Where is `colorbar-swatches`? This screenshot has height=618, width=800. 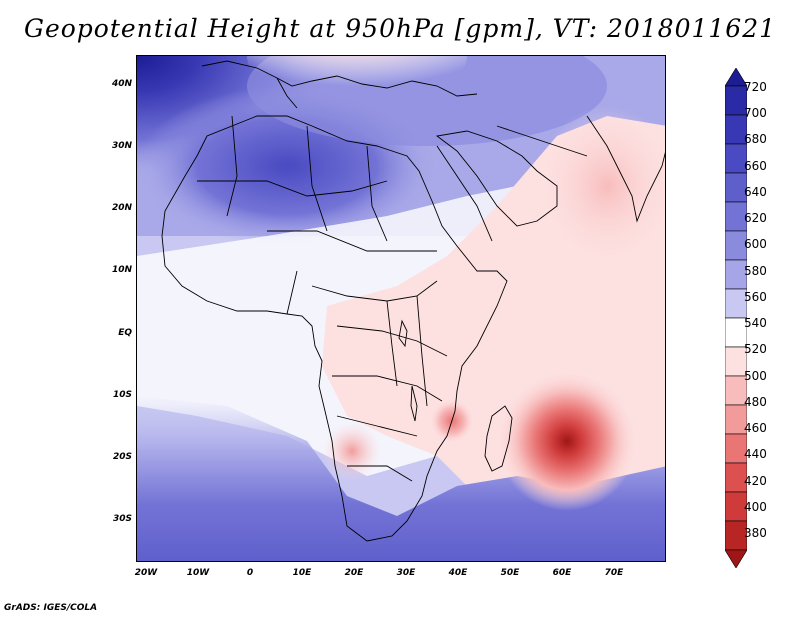 colorbar-swatches is located at coordinates (736, 318).